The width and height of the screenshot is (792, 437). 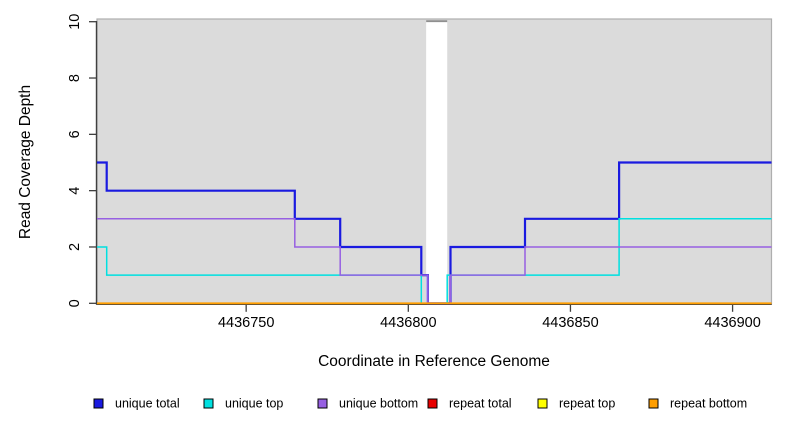 What do you see at coordinates (732, 323) in the screenshot?
I see `x-tick-label: 4436900` at bounding box center [732, 323].